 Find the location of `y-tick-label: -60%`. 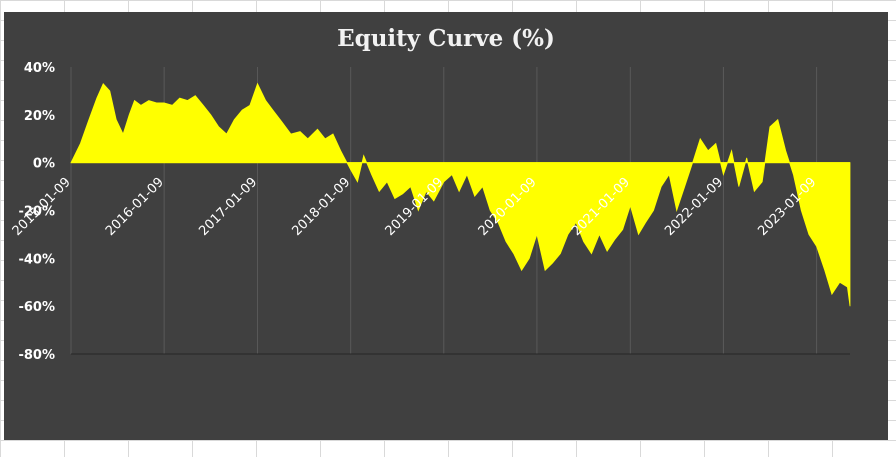

y-tick-label: -60% is located at coordinates (36, 307).